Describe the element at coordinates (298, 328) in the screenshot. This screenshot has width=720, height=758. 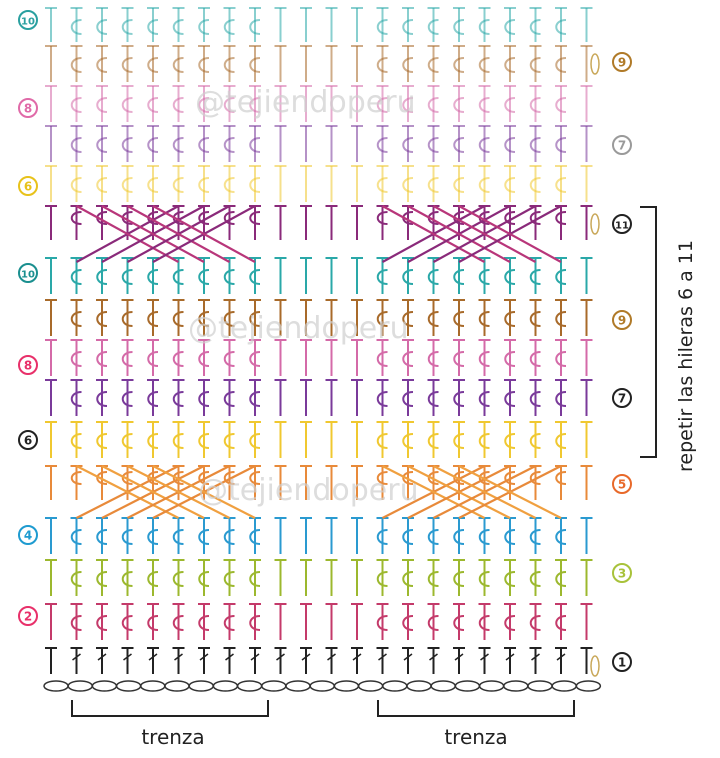
I see `watermark-2: @tejiendoperu` at that location.